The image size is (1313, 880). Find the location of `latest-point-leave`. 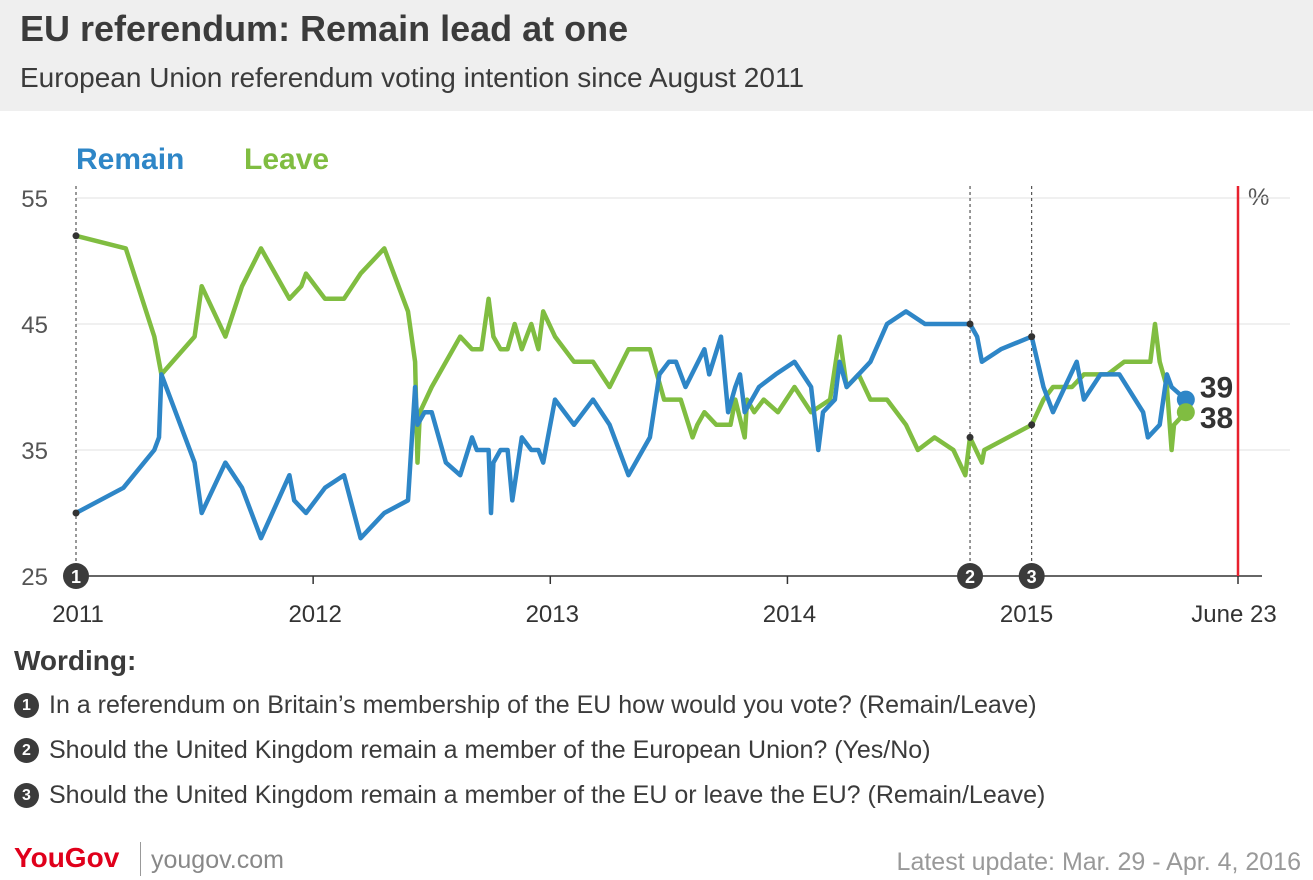

latest-point-leave is located at coordinates (1185, 412).